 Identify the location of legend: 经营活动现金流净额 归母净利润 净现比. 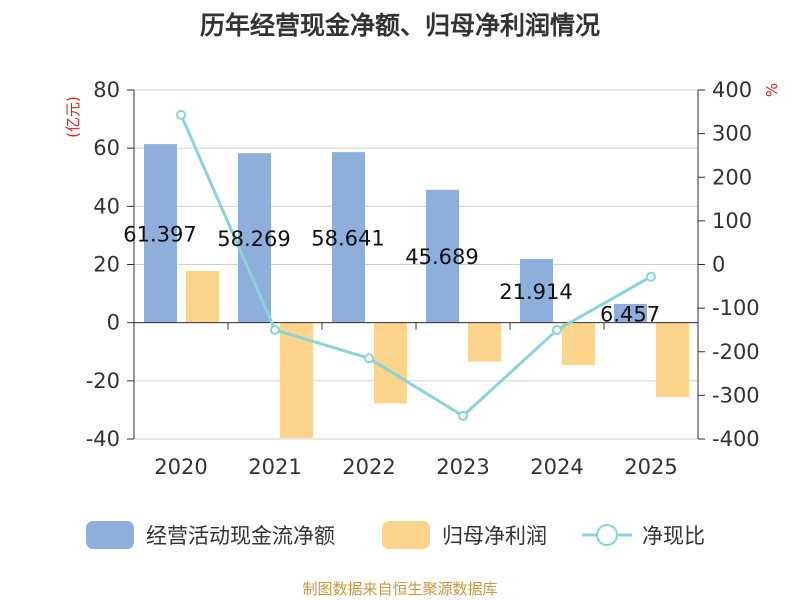
(395, 535).